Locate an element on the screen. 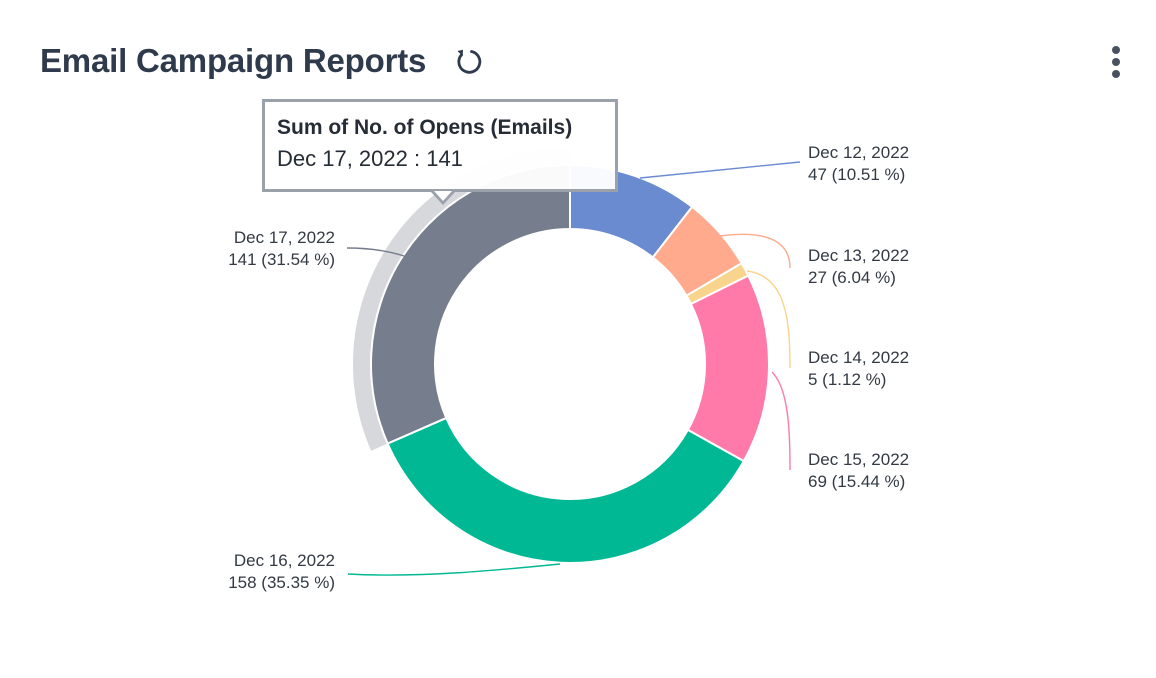 The height and width of the screenshot is (678, 1156). slice-label-date: Dec 15, 2022 is located at coordinates (858, 459).